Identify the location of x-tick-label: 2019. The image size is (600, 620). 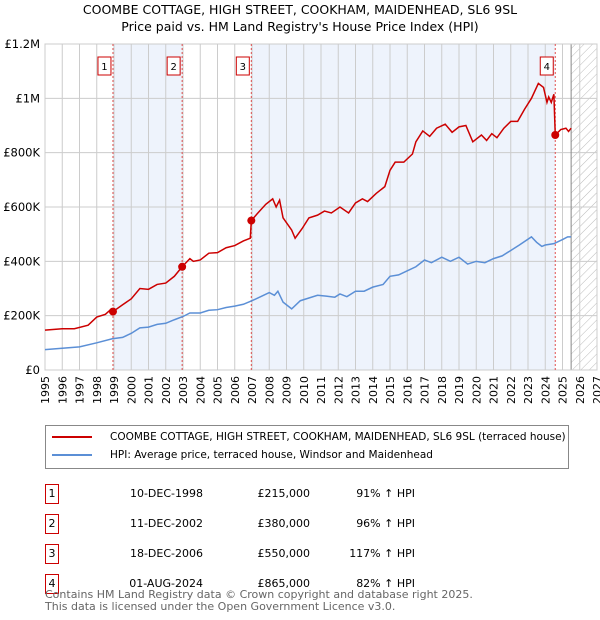
(459, 390).